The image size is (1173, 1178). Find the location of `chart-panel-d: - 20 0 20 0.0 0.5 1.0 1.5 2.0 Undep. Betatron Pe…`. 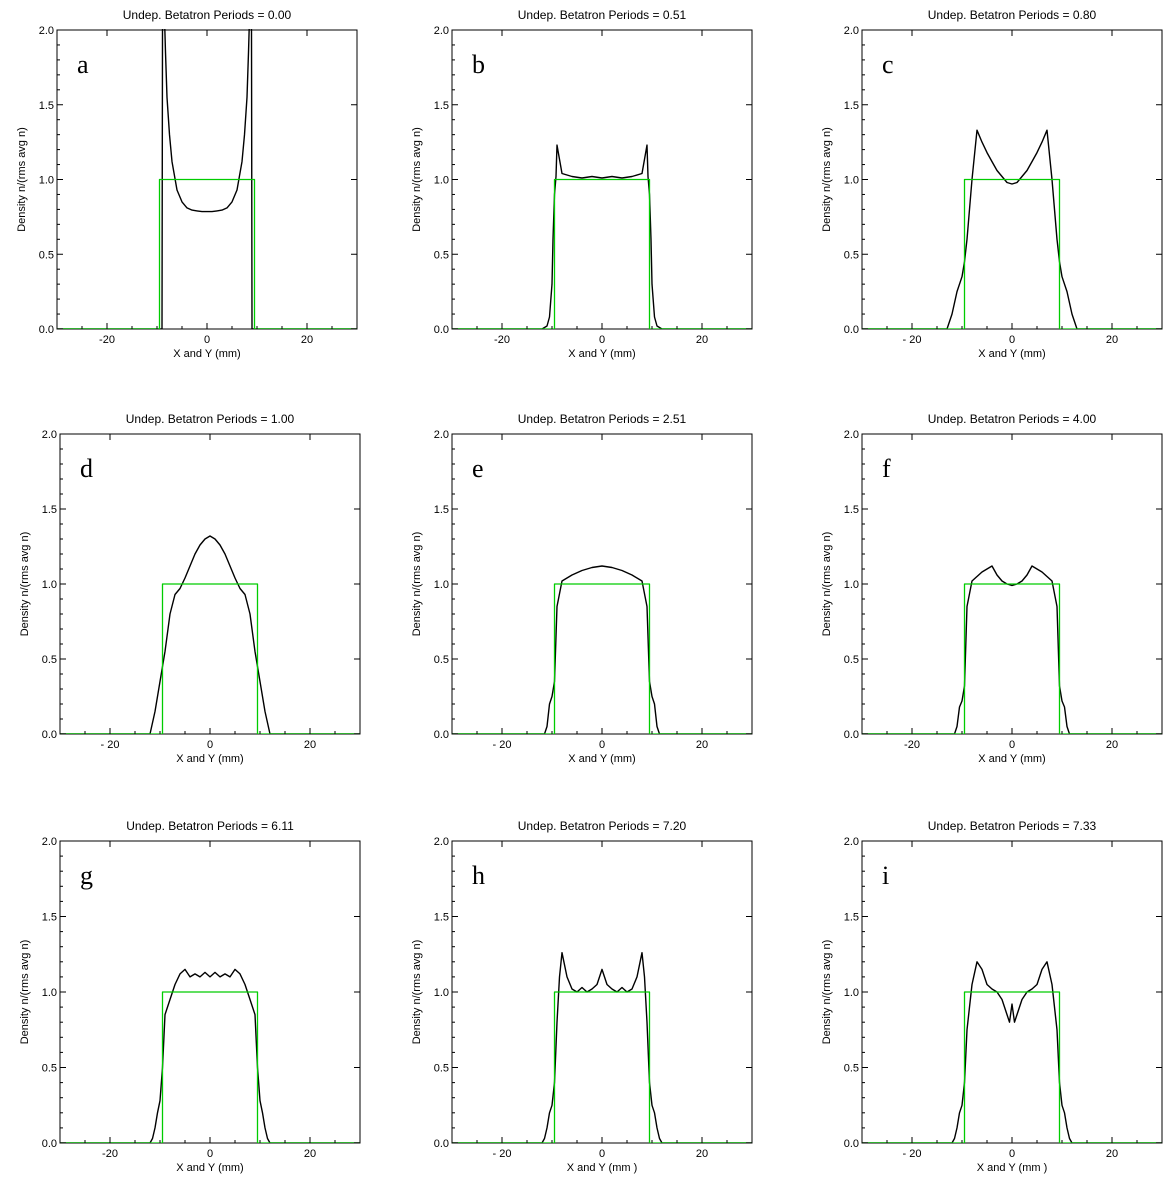

chart-panel-d: - 20 0 20 0.0 0.5 1.0 1.5 2.0 Undep. Betatron Pe… is located at coordinates (190, 588).